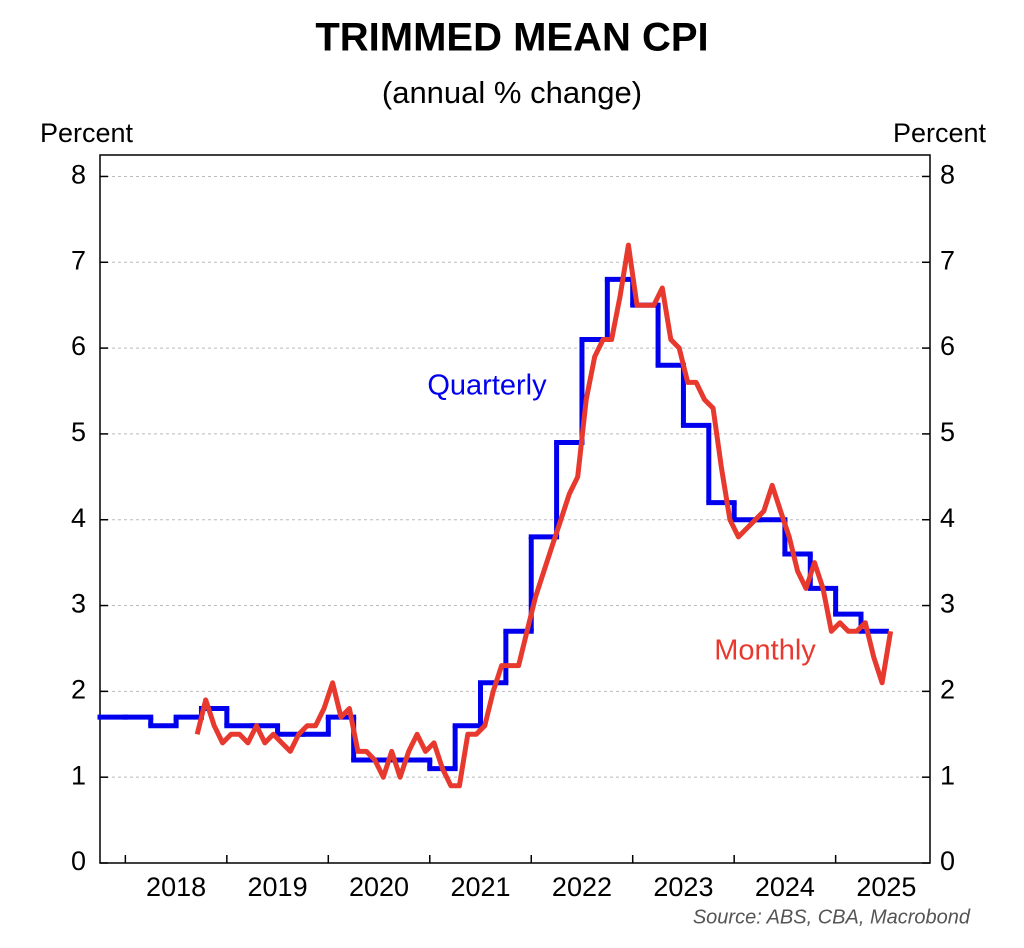 The height and width of the screenshot is (948, 1024). Describe the element at coordinates (487, 386) in the screenshot. I see `series-label: Quarterly` at that location.